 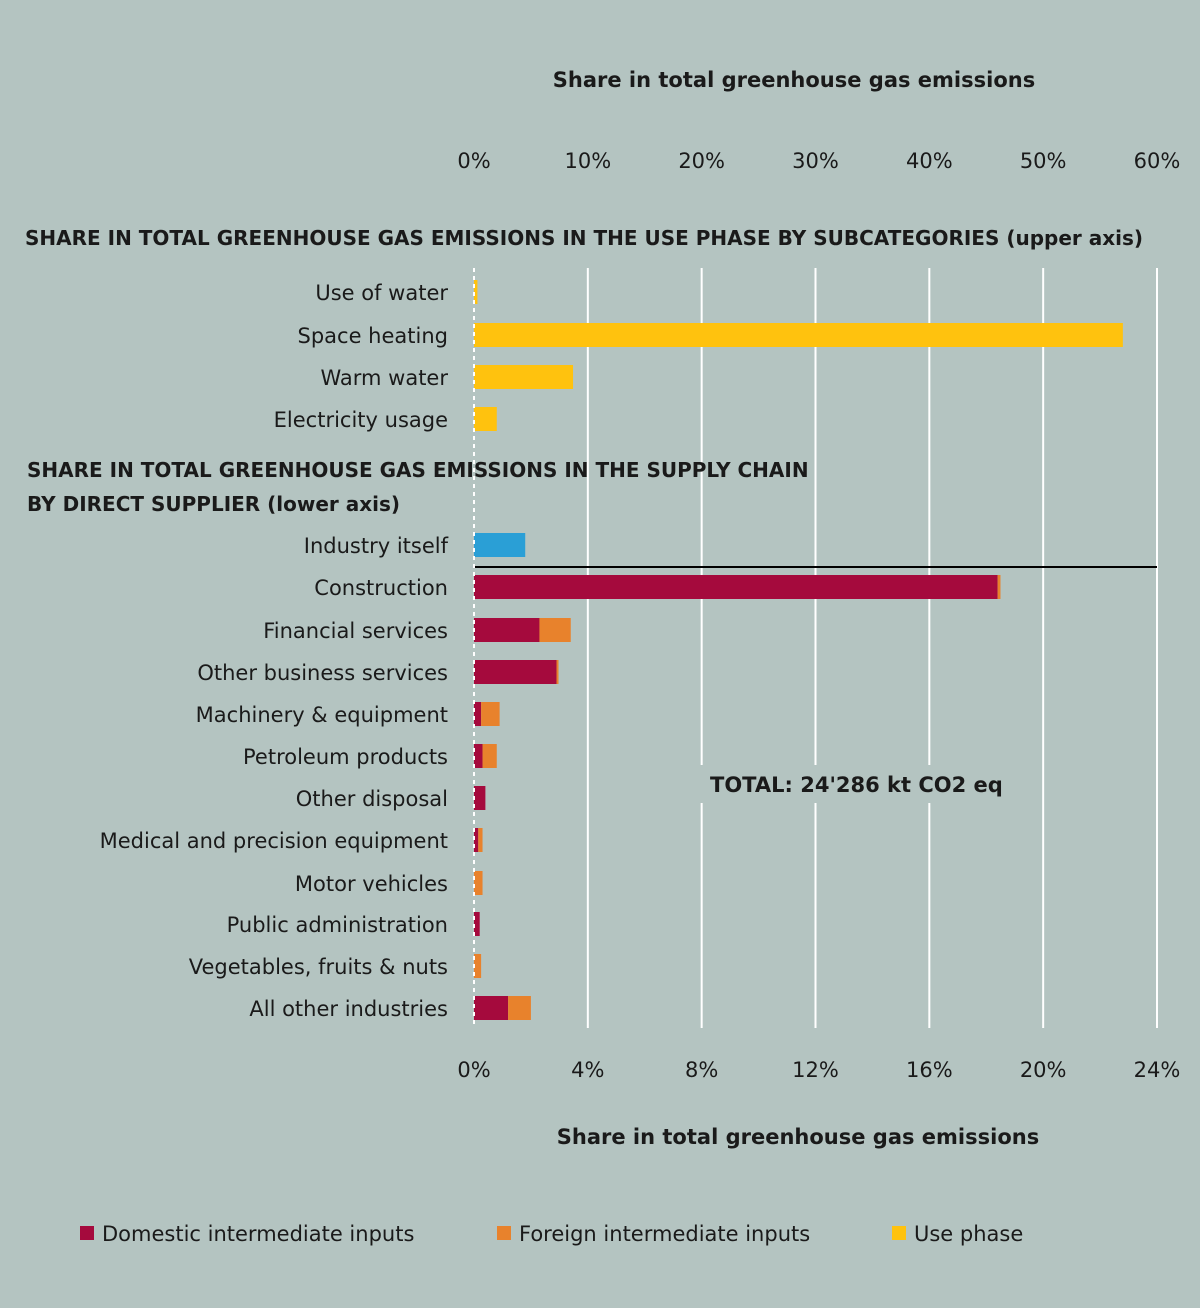 What do you see at coordinates (701, 1070) in the screenshot?
I see `lower-axis-tick-label: 8%` at bounding box center [701, 1070].